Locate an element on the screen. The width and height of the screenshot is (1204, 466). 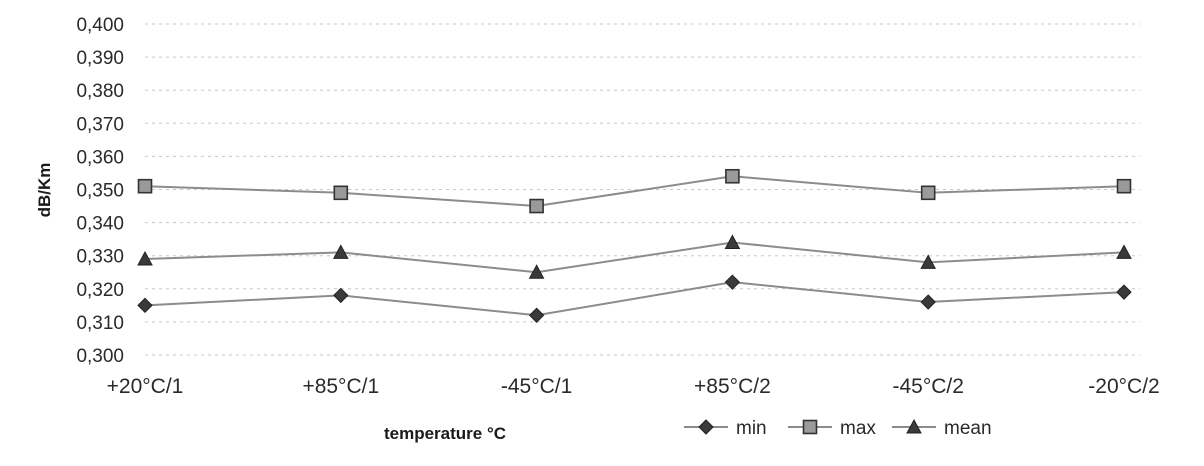
x-tick-label: -45°C/1 is located at coordinates (536, 386).